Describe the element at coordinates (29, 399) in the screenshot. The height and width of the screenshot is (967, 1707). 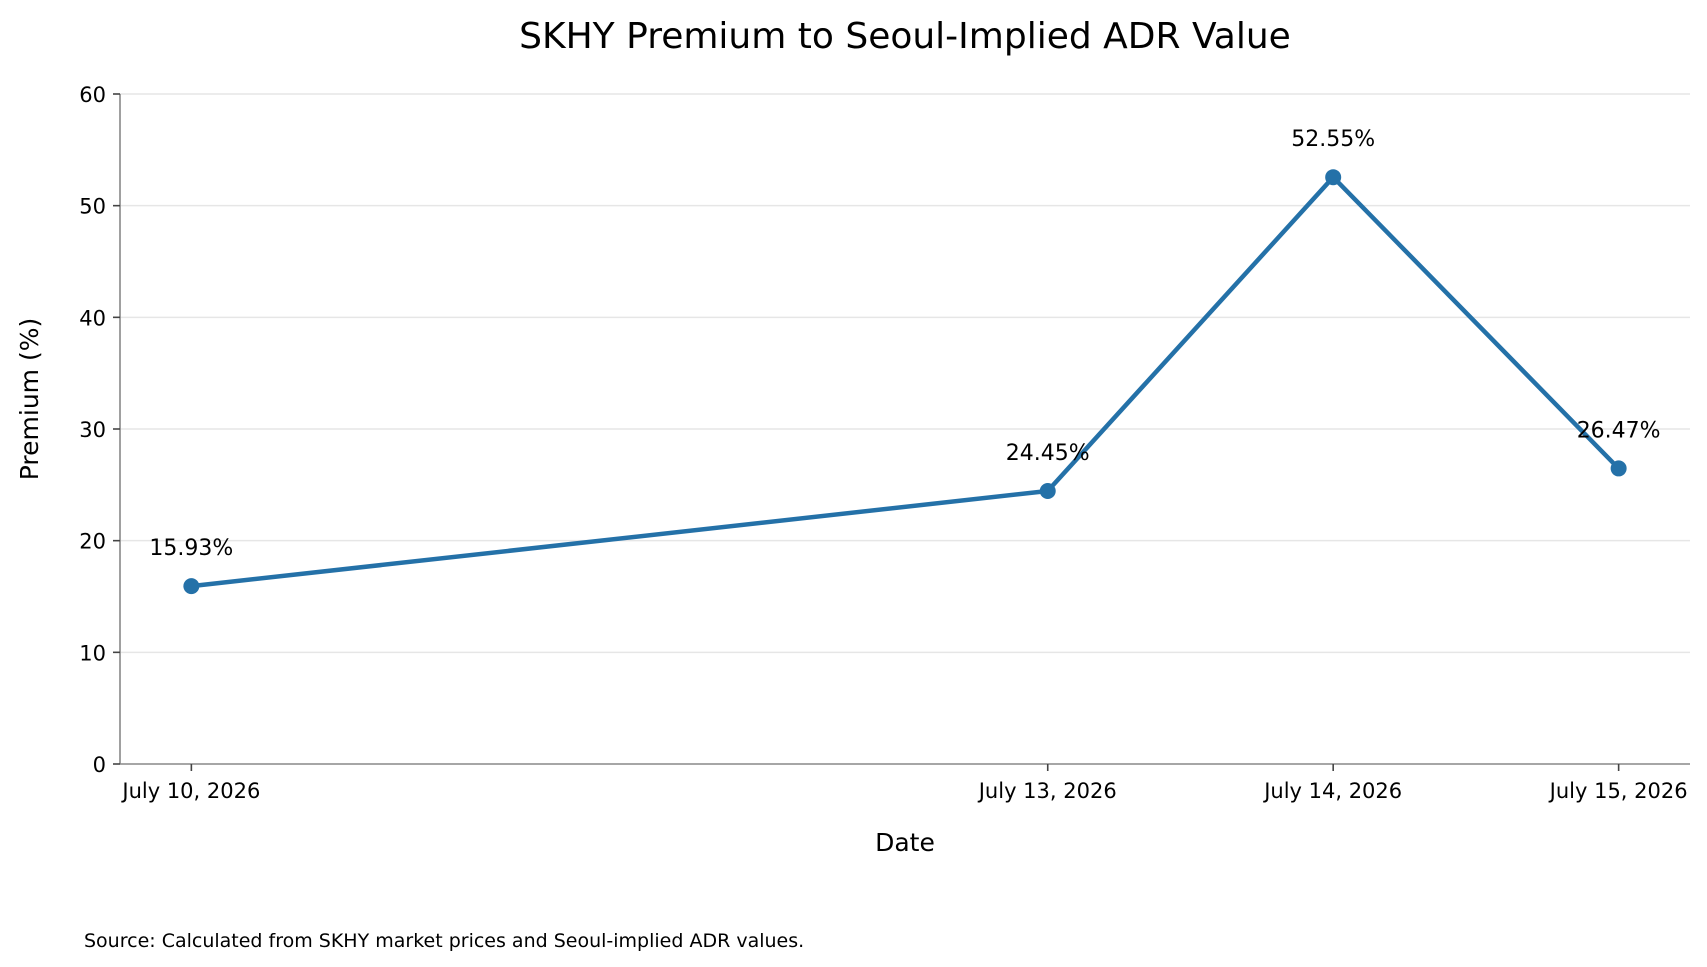
I see `y-axis-title: Premium (%)` at that location.